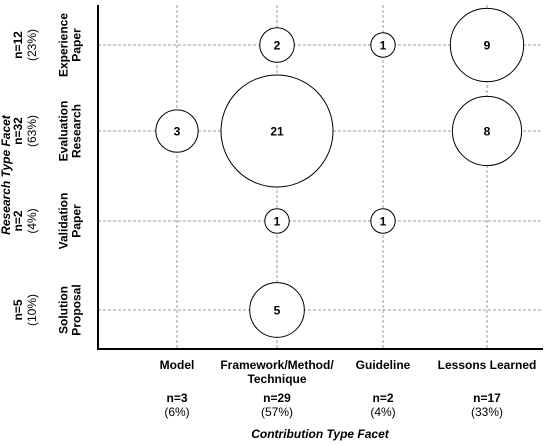 The height and width of the screenshot is (446, 550). What do you see at coordinates (32, 310) in the screenshot?
I see `row-percent-label: (10%)` at bounding box center [32, 310].